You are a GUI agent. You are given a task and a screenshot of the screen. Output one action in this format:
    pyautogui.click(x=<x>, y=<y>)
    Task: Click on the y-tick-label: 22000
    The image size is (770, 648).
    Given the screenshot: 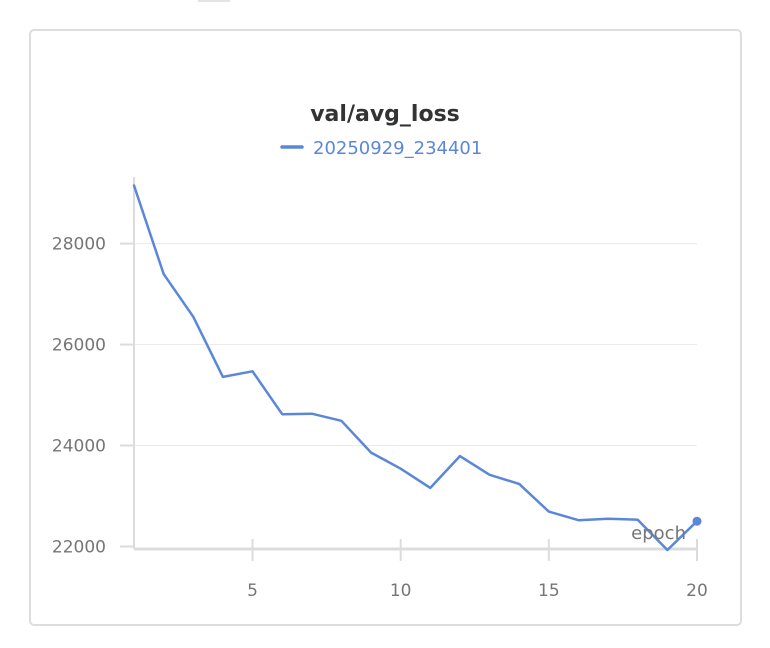 What is the action you would take?
    pyautogui.click(x=79, y=547)
    